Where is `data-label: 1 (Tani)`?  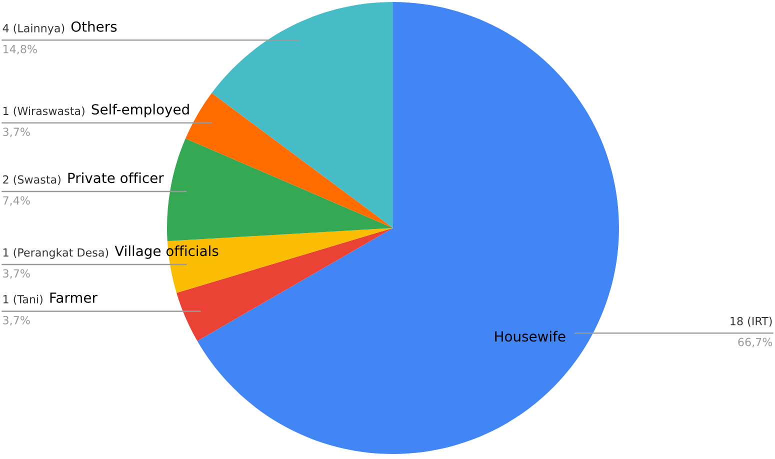 data-label: 1 (Tani) is located at coordinates (22, 299).